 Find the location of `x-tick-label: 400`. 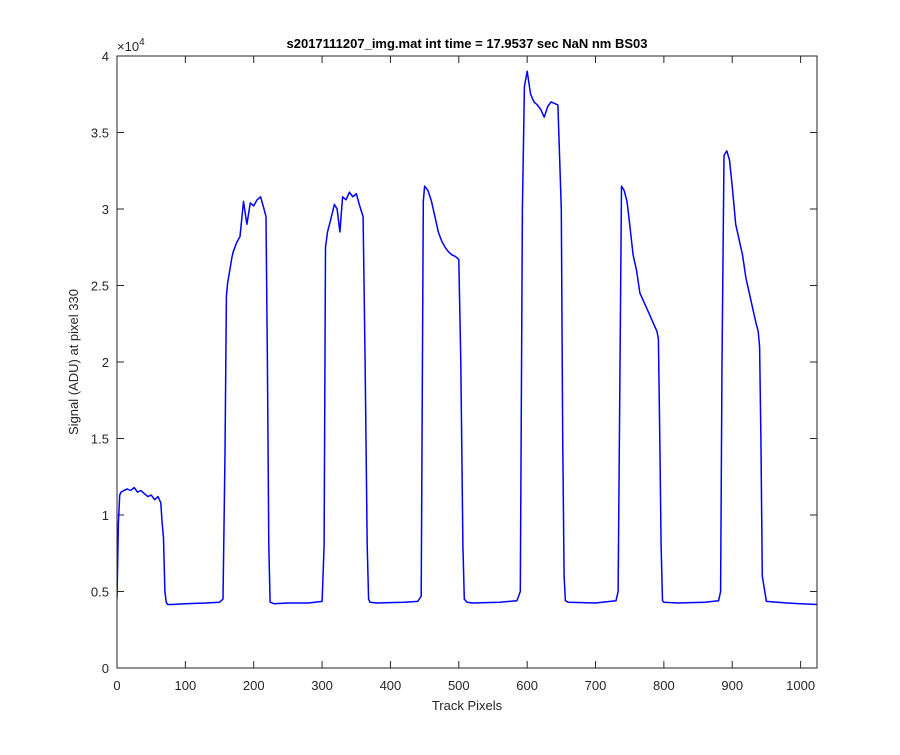

x-tick-label: 400 is located at coordinates (391, 685).